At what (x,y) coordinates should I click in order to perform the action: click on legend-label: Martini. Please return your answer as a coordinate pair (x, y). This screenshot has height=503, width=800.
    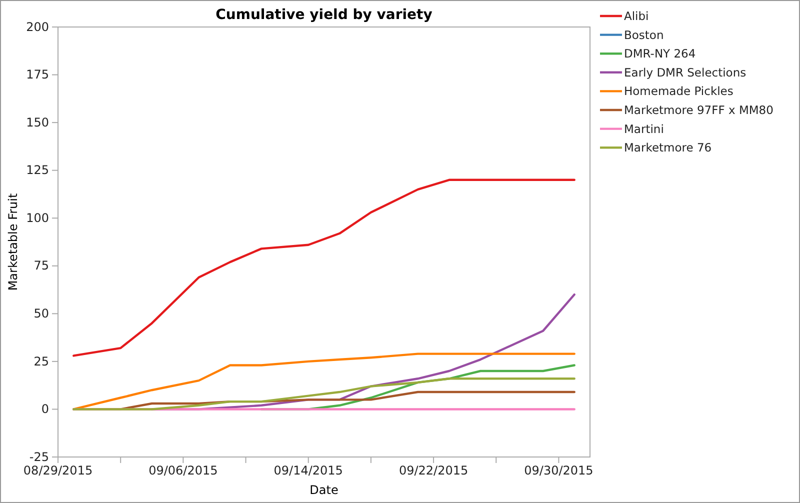
    Looking at the image, I should click on (644, 129).